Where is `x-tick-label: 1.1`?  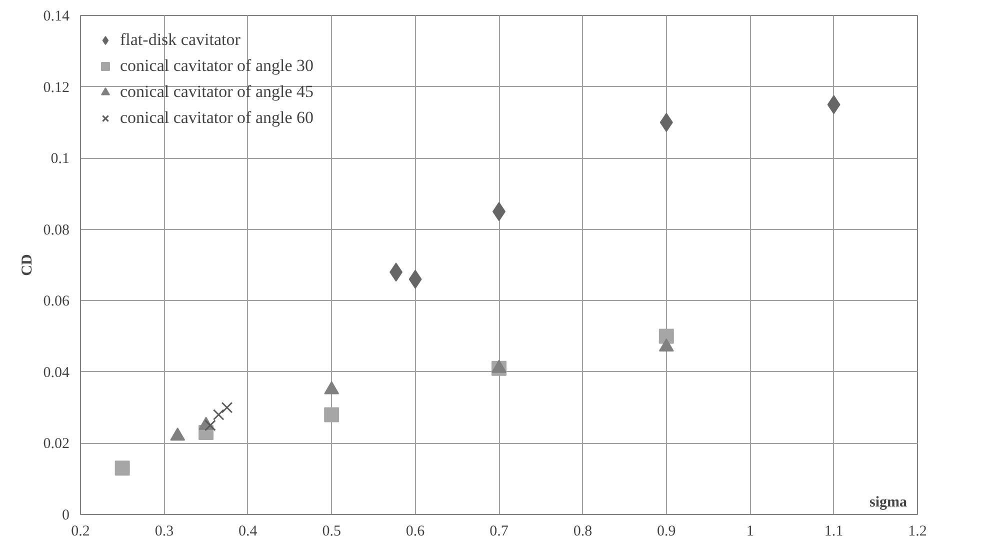
x-tick-label: 1.1 is located at coordinates (834, 532).